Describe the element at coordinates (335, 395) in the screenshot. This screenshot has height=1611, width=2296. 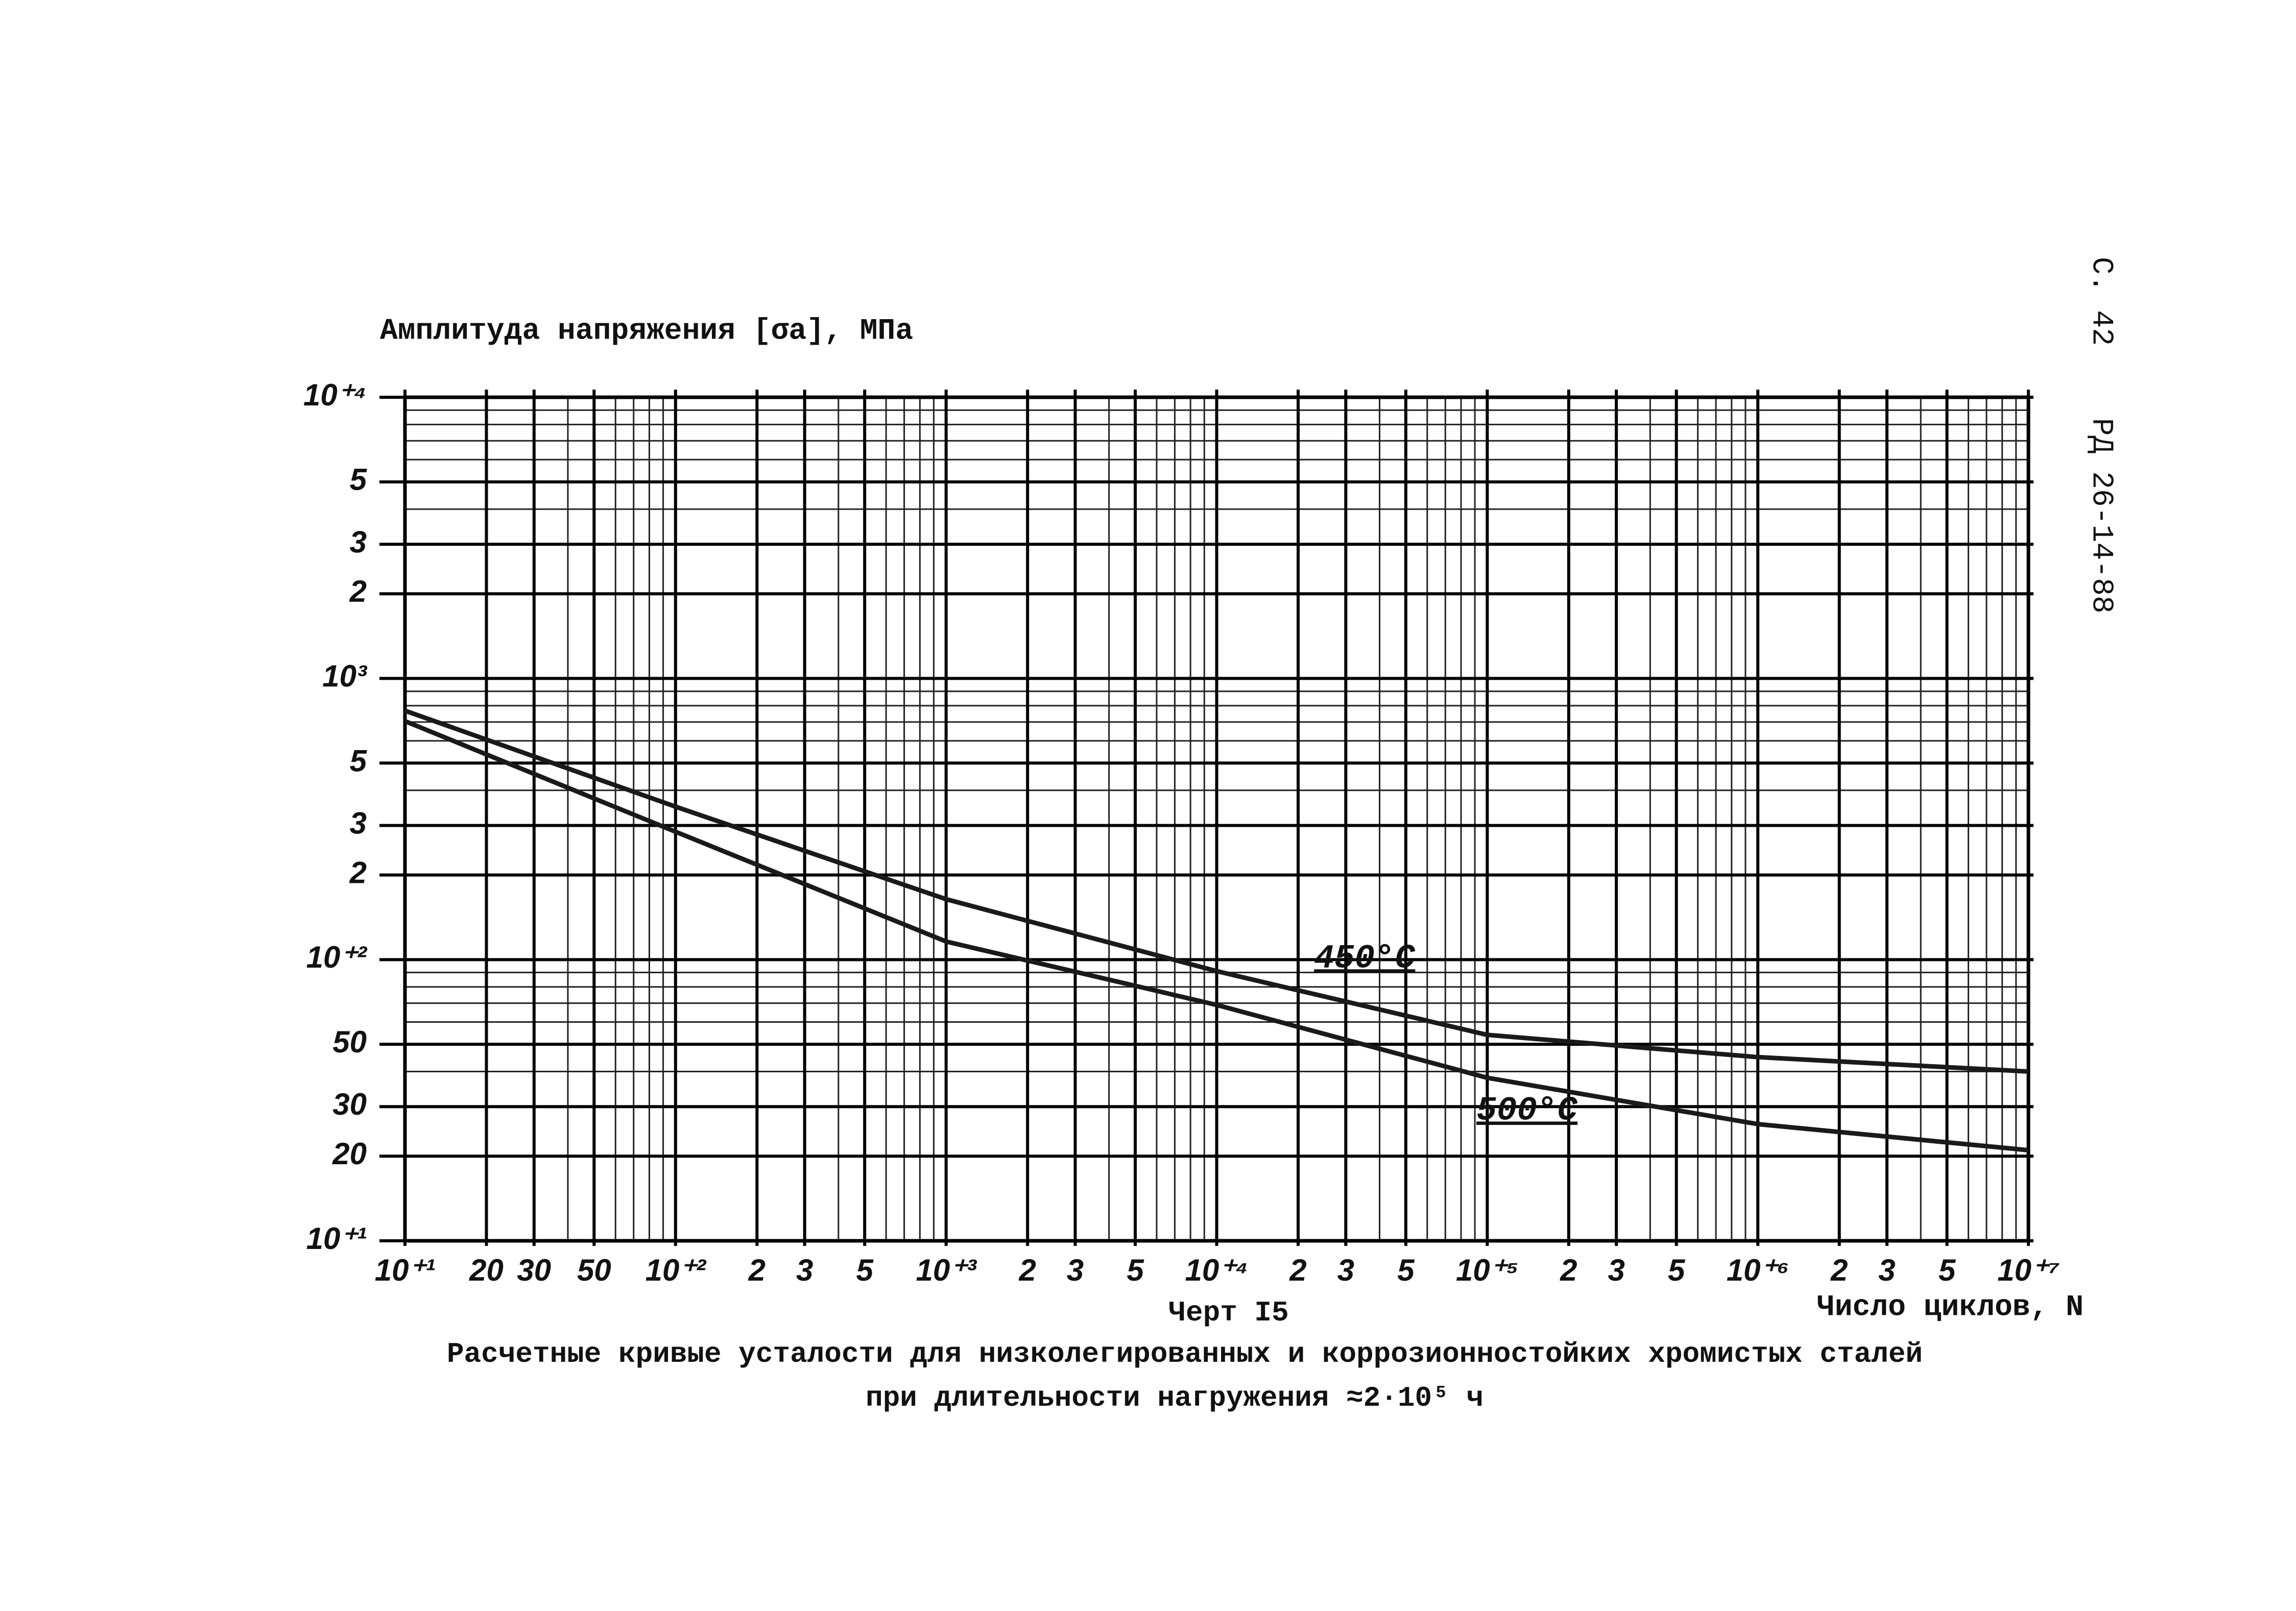
I see `y-tick-label: 10⁺⁴` at that location.